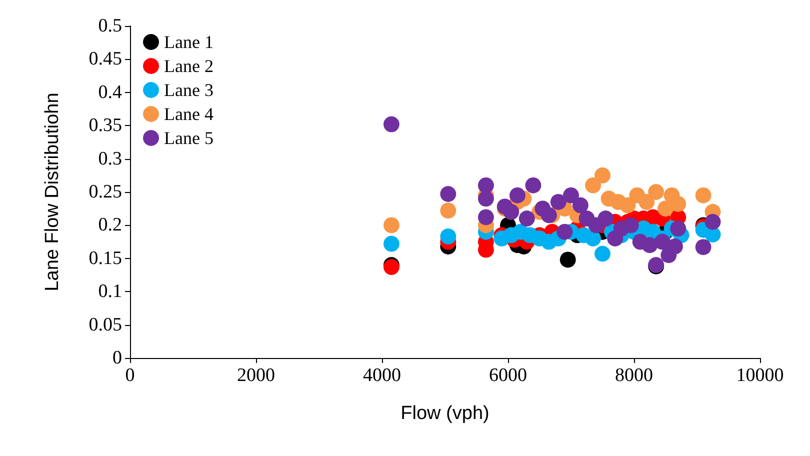 This screenshot has height=456, width=810. Describe the element at coordinates (445, 413) in the screenshot. I see `x-axis-title: Flow (vph)` at that location.